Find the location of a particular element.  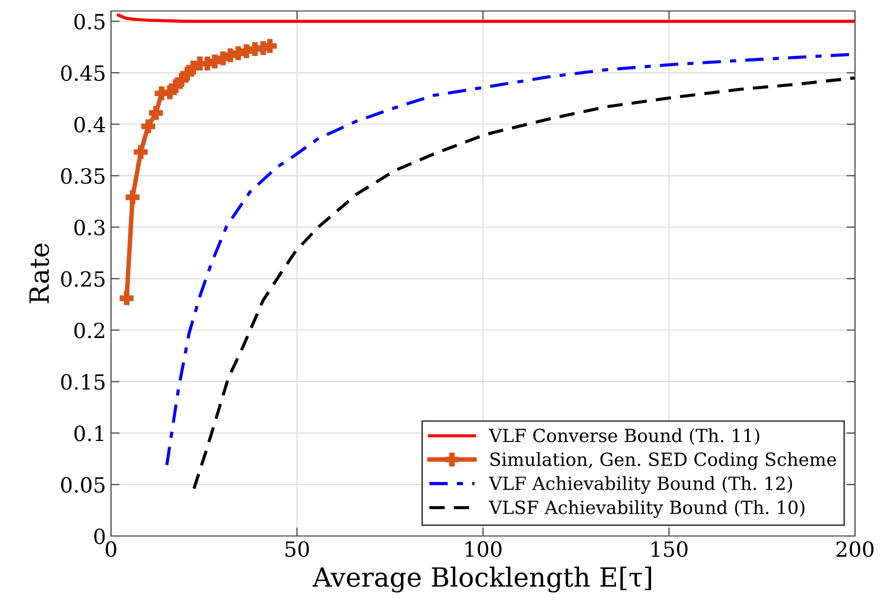

y-tick-label: 0 is located at coordinates (99, 536).